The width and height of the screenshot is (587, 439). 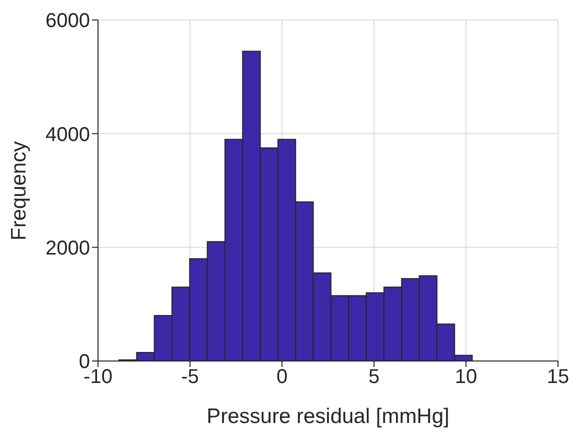 What do you see at coordinates (18, 190) in the screenshot?
I see `y-axis-title: Frequency` at bounding box center [18, 190].